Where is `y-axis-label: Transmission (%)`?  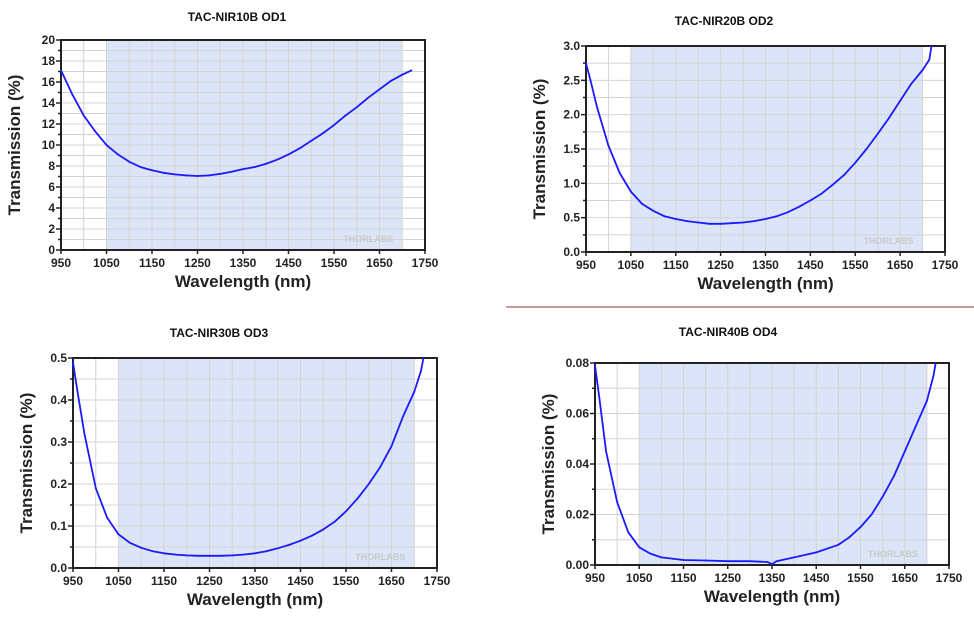
y-axis-label: Transmission (%) is located at coordinates (548, 464).